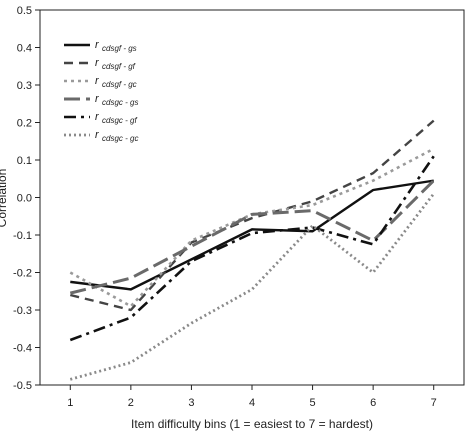 Image resolution: width=474 pixels, height=437 pixels. What do you see at coordinates (24, 124) in the screenshot?
I see `y-tick-label: 0.2` at bounding box center [24, 124].